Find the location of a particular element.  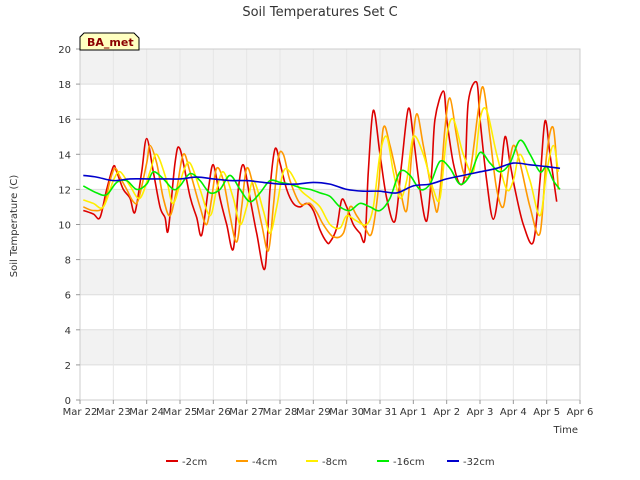

legend-item-2: -4cm is located at coordinates (256, 462).